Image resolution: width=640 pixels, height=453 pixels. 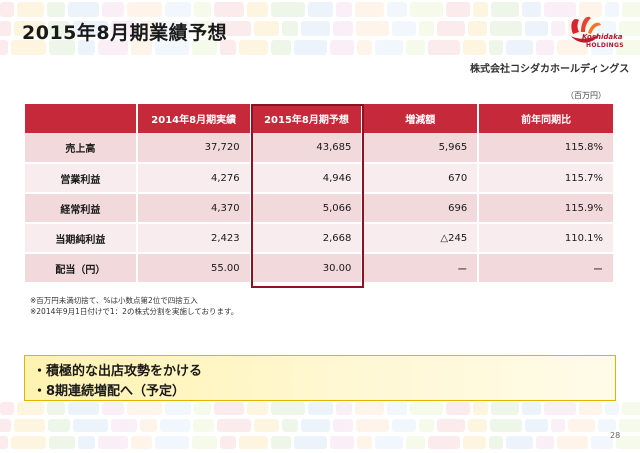 What do you see at coordinates (546, 148) in the screenshot?
I see `cell-yoy: 115.8%` at bounding box center [546, 148].